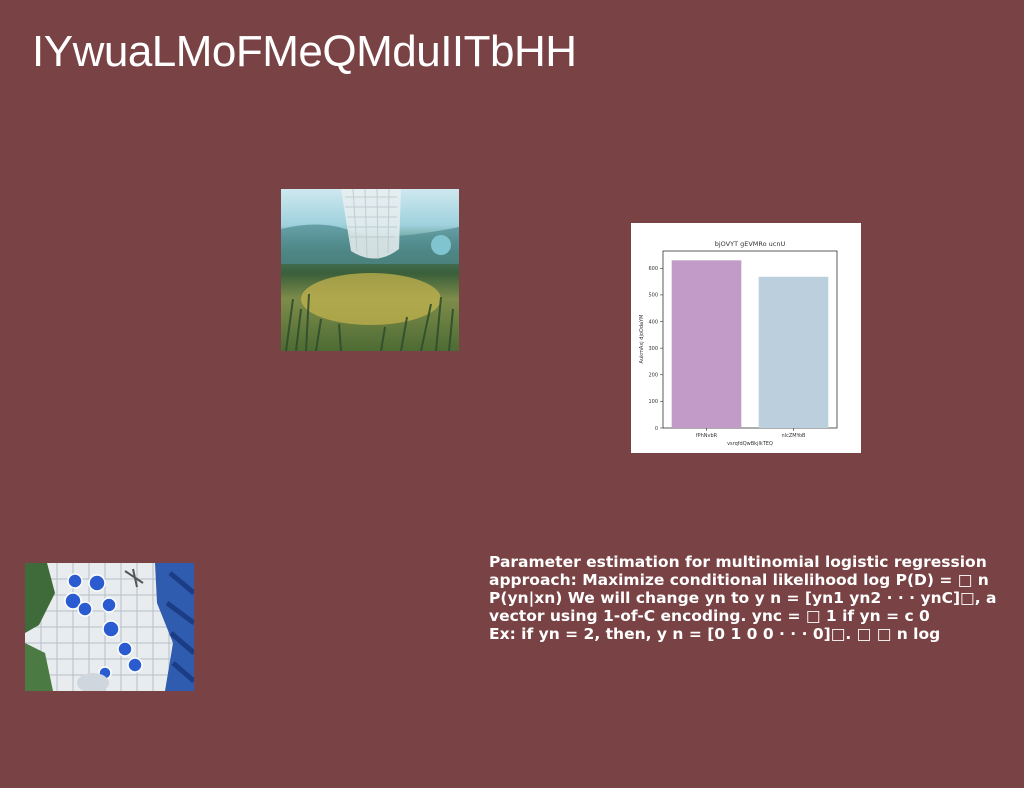  Describe the element at coordinates (653, 402) in the screenshot. I see `y-tick-label: 100` at that location.